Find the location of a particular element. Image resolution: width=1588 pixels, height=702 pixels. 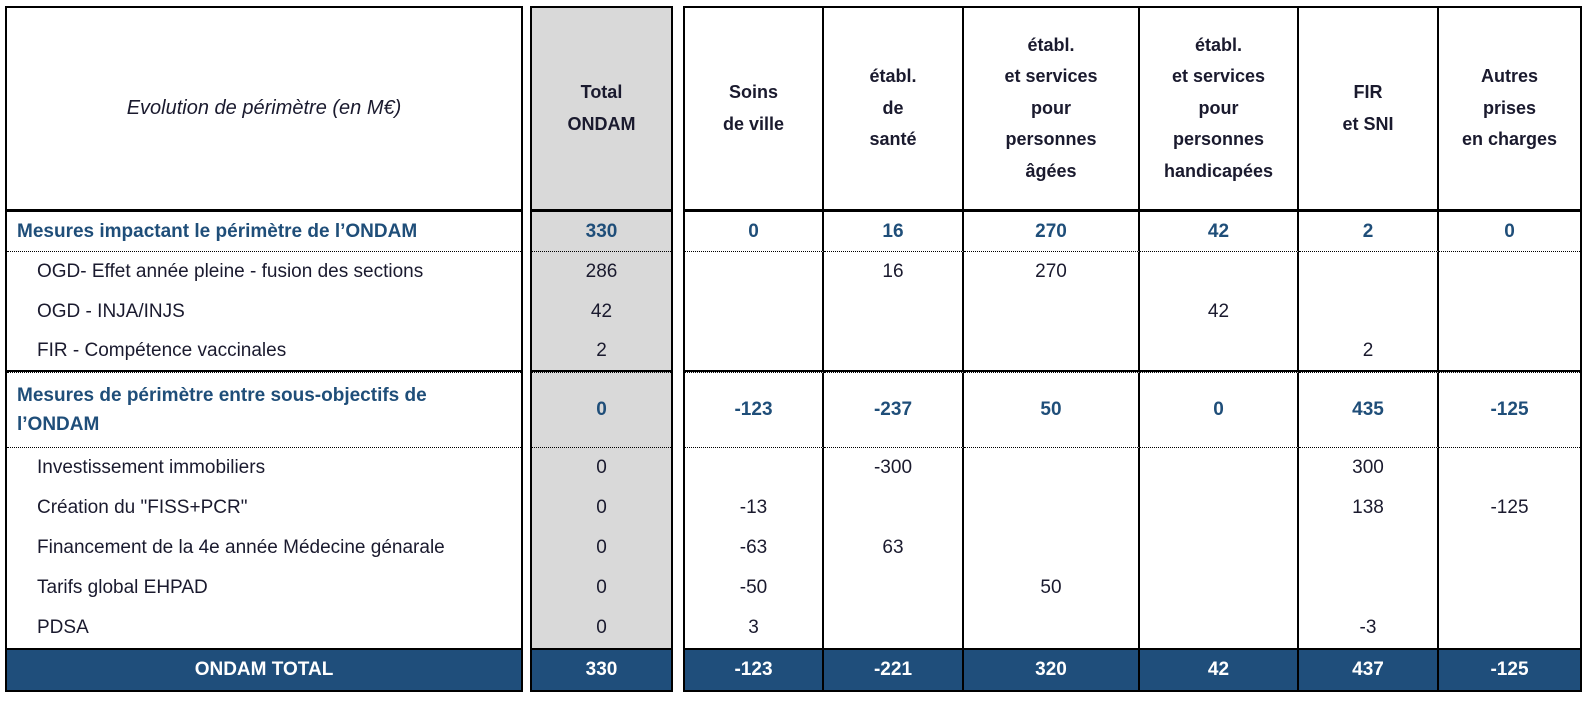

column-header: FIR et SNI is located at coordinates (1369, 110).